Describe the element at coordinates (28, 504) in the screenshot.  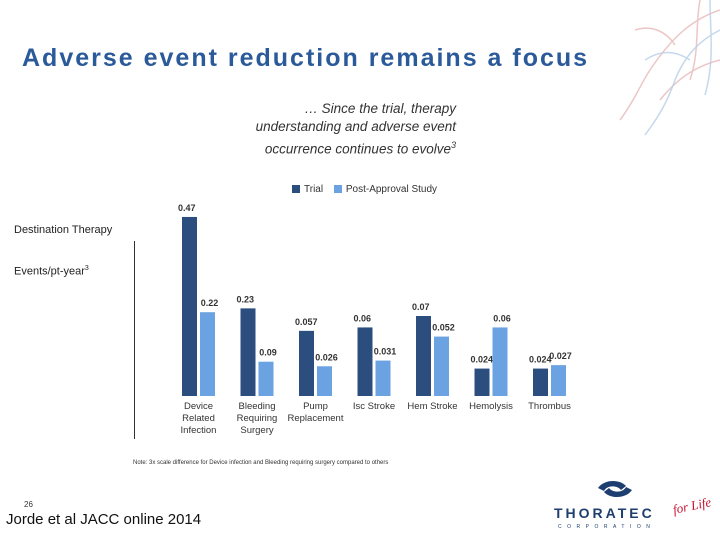
I see `page-number: 26` at that location.